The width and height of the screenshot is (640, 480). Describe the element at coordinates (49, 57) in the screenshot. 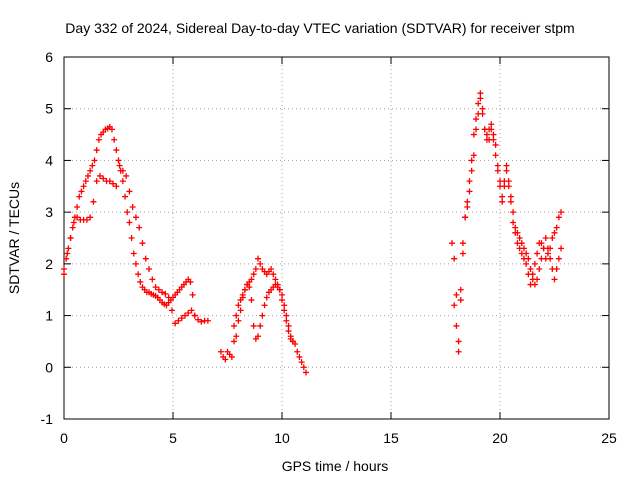

I see `y-tick-label: 6` at that location.